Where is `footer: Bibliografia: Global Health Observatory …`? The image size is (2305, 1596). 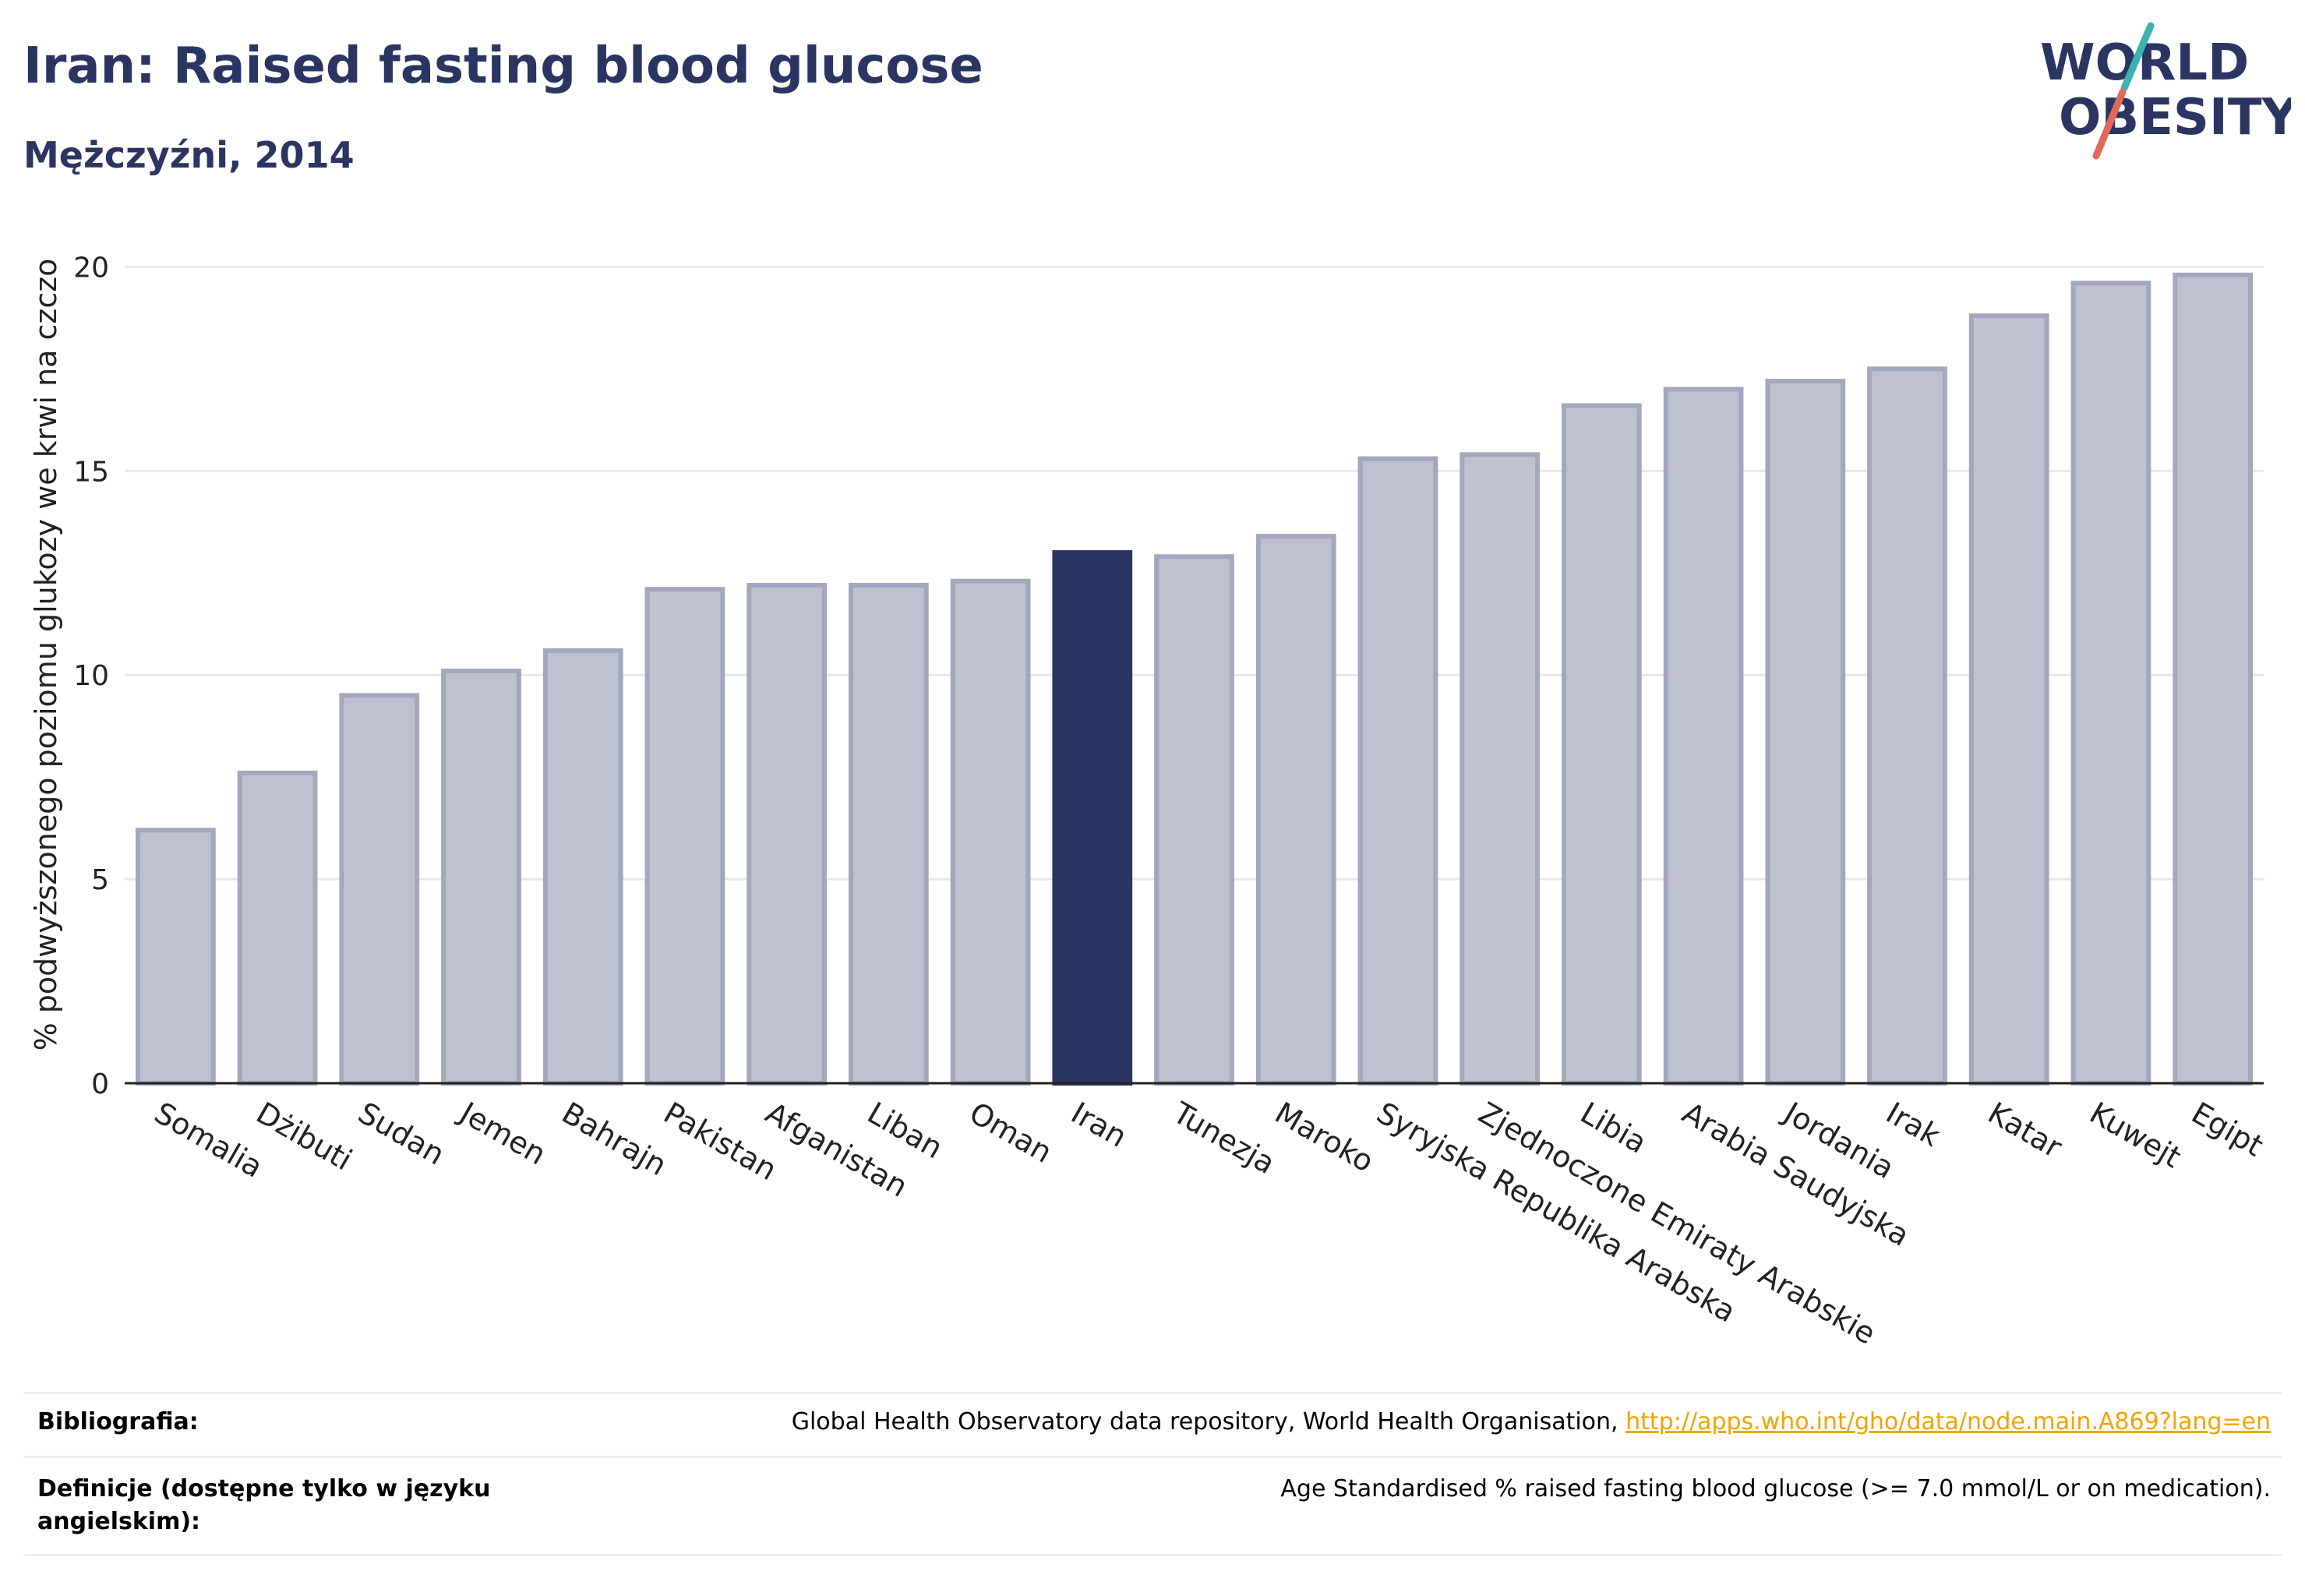
footer: Bibliografia: Global Health Observatory … is located at coordinates (1152, 1477).